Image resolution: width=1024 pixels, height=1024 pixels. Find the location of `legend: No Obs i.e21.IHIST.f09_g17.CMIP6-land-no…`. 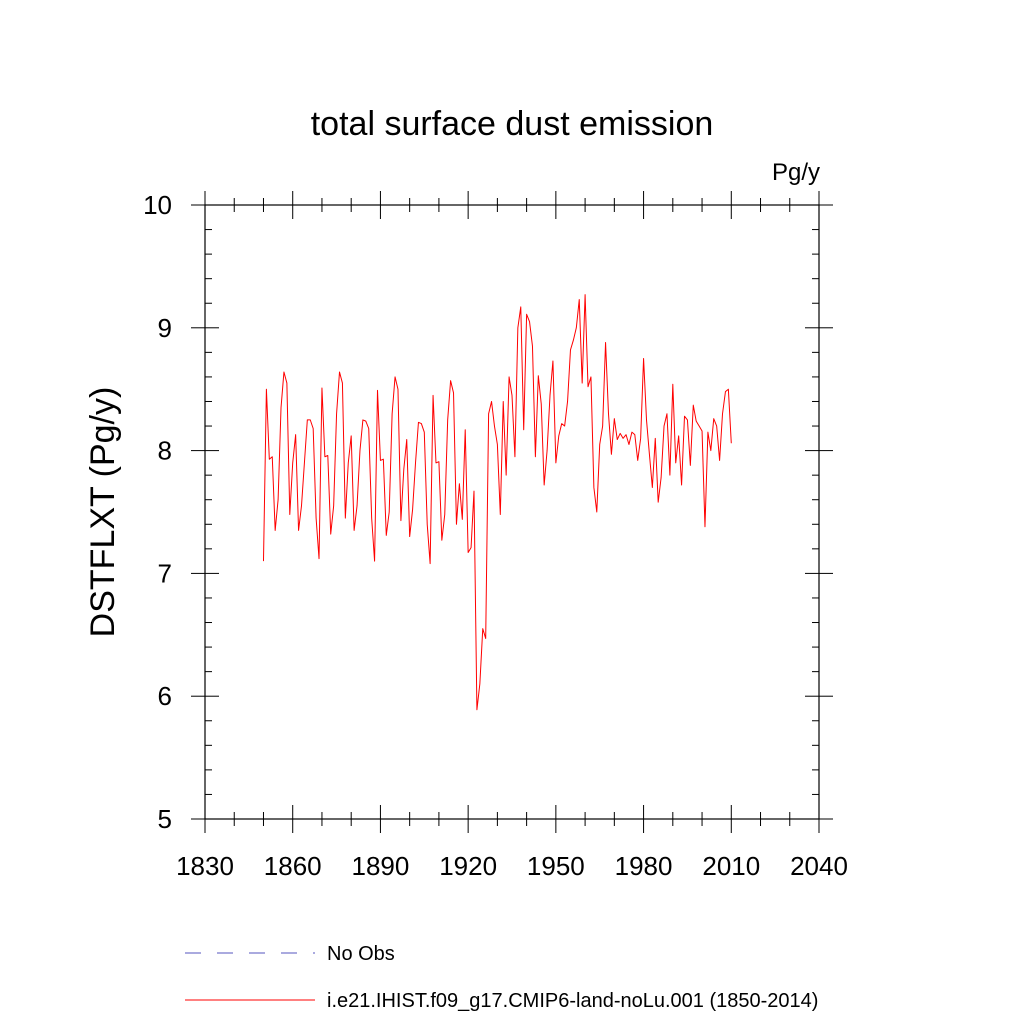

legend: No Obs i.e21.IHIST.f09_g17.CMIP6-land-no… is located at coordinates (501, 977).